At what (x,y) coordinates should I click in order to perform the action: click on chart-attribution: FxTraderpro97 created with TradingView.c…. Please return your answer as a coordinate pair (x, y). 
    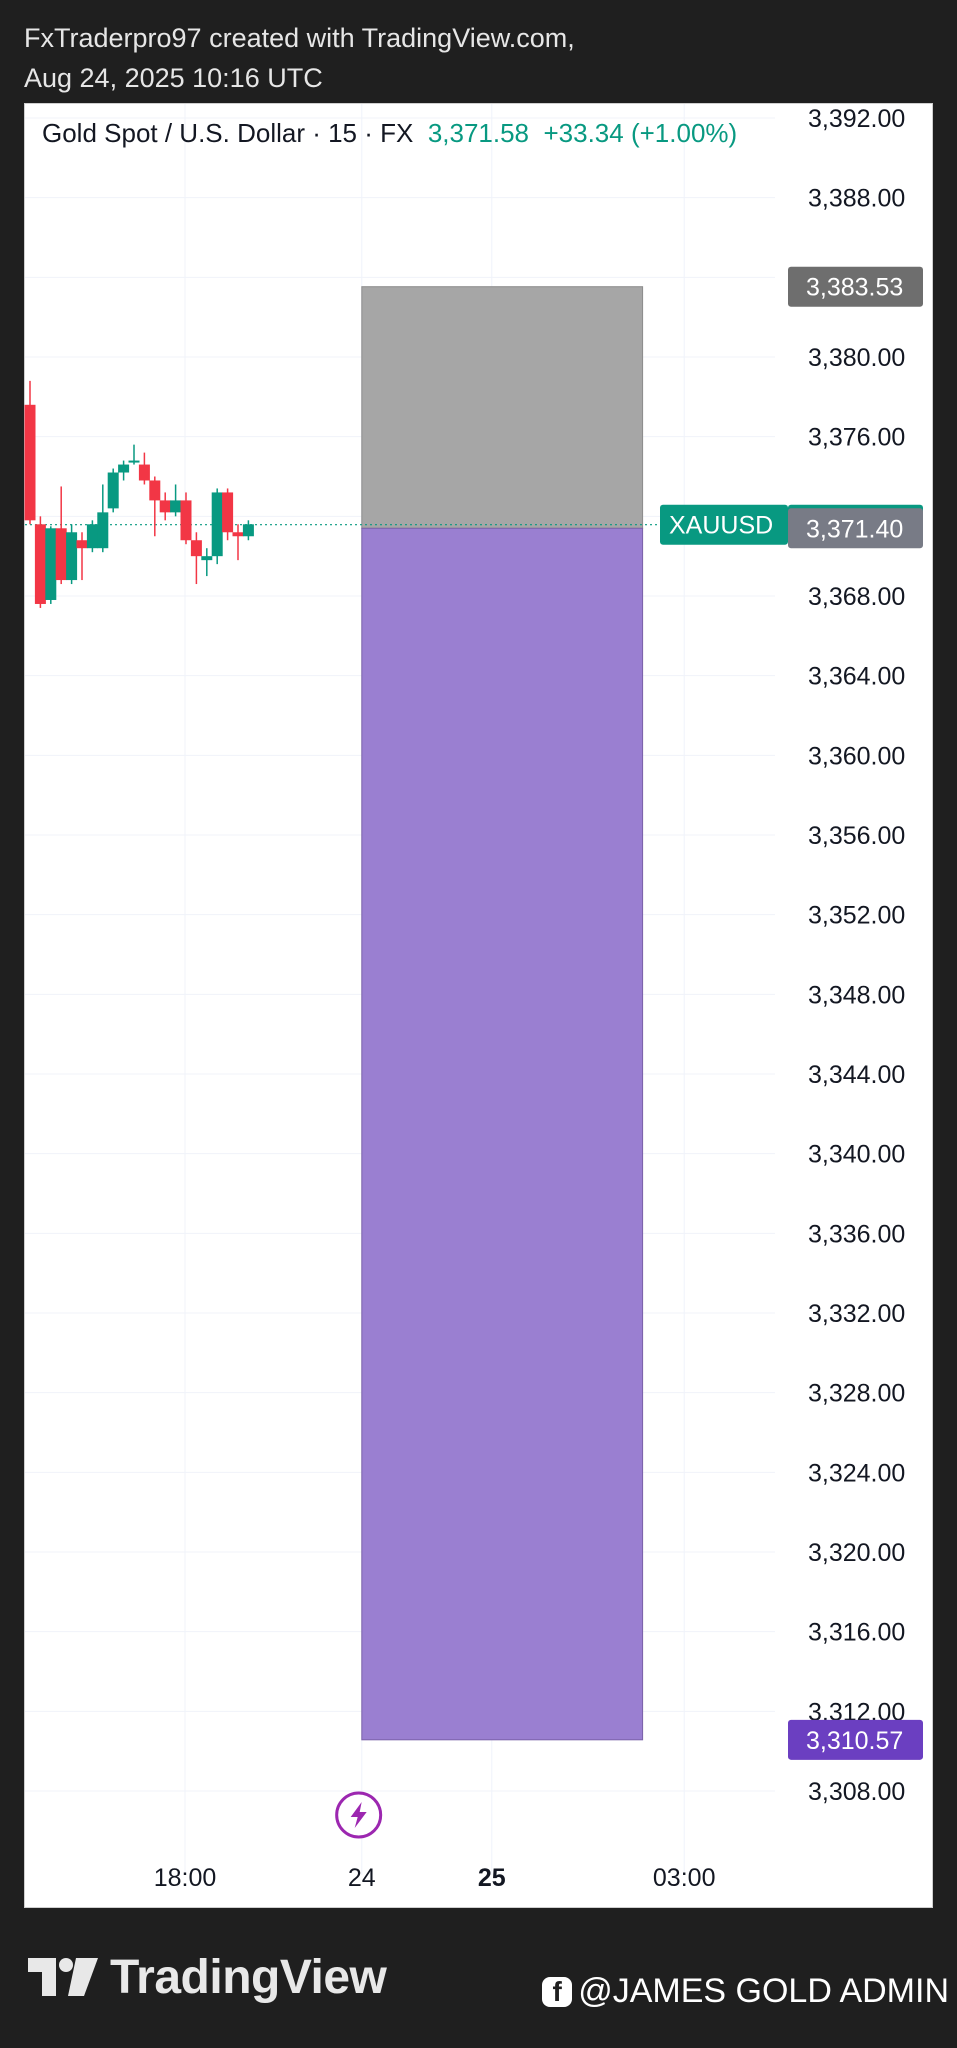
    Looking at the image, I should click on (299, 58).